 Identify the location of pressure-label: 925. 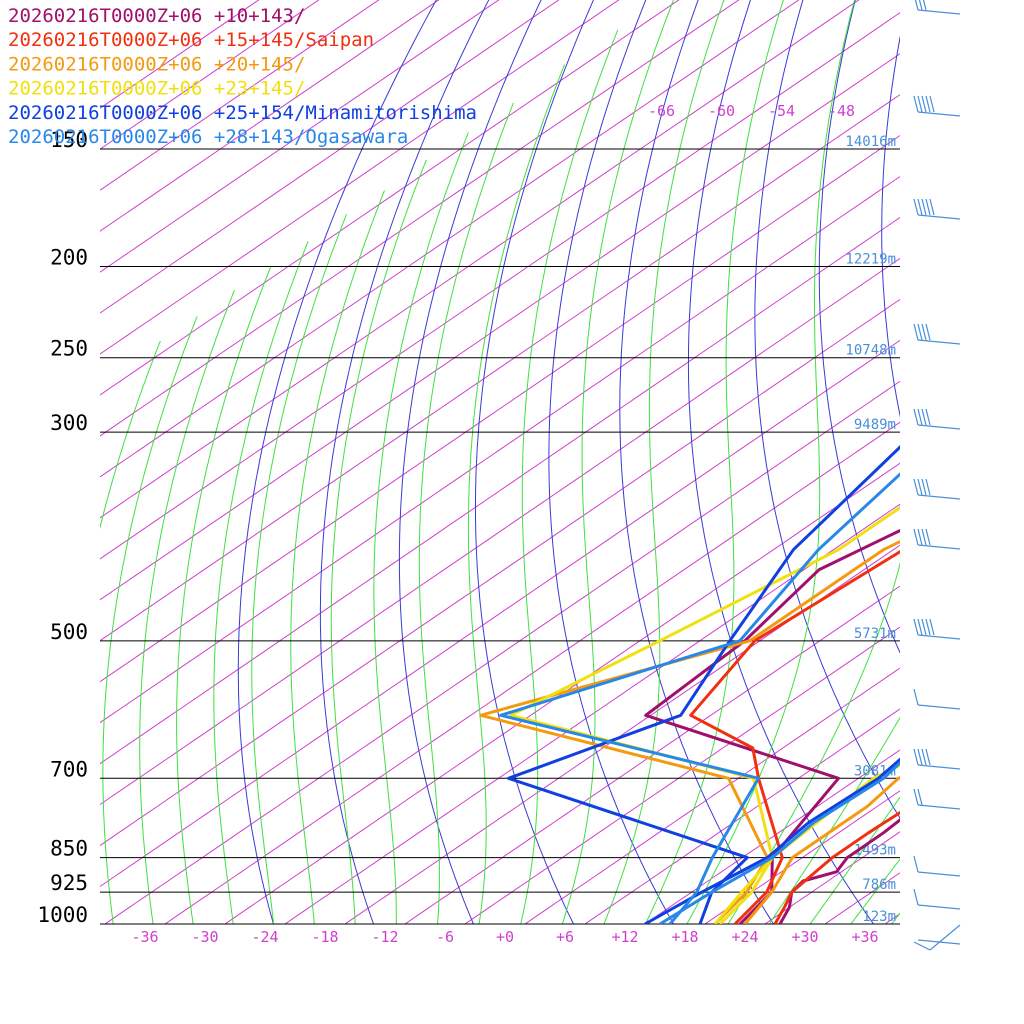
(69, 883).